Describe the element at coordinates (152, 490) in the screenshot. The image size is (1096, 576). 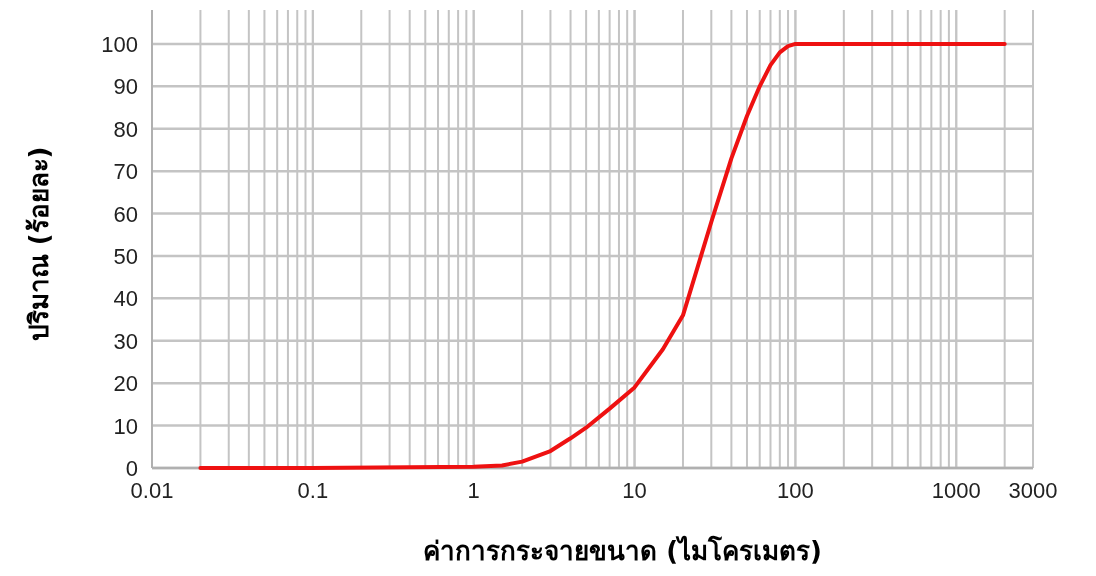
I see `x-tick-label: 0.01` at that location.